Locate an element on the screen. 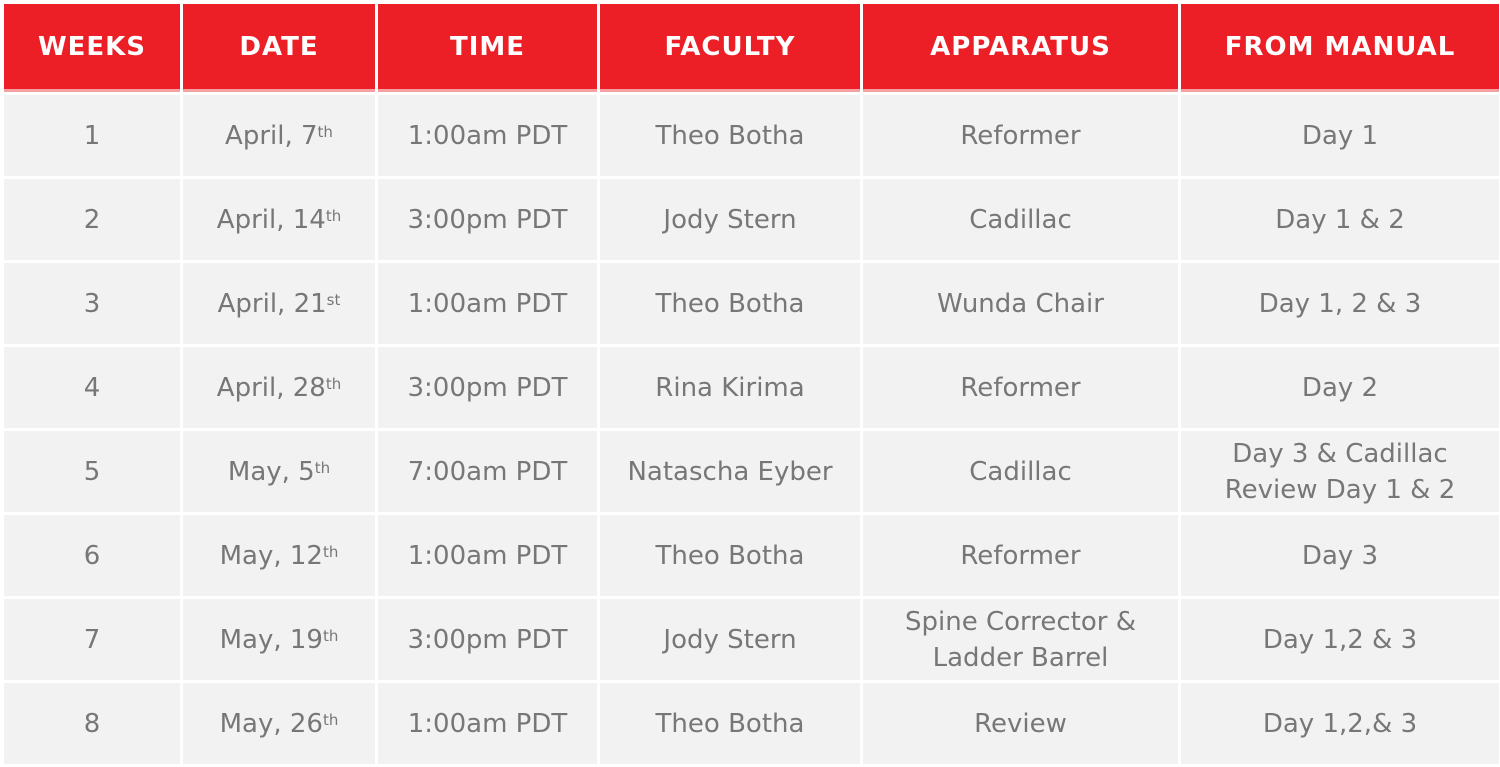 The width and height of the screenshot is (1500, 767). date-cell: April, 14th is located at coordinates (279, 219).